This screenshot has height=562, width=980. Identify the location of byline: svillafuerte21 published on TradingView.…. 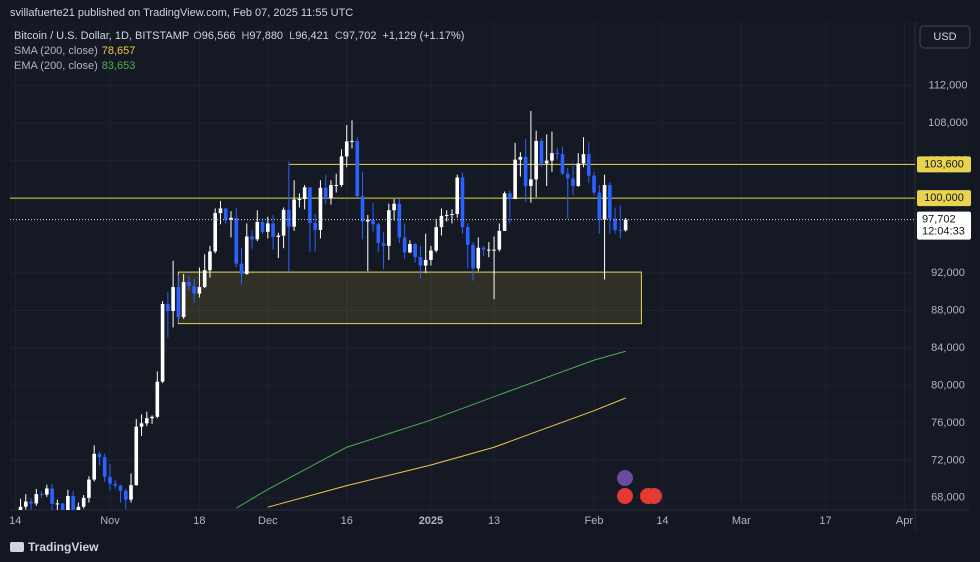
(181, 13).